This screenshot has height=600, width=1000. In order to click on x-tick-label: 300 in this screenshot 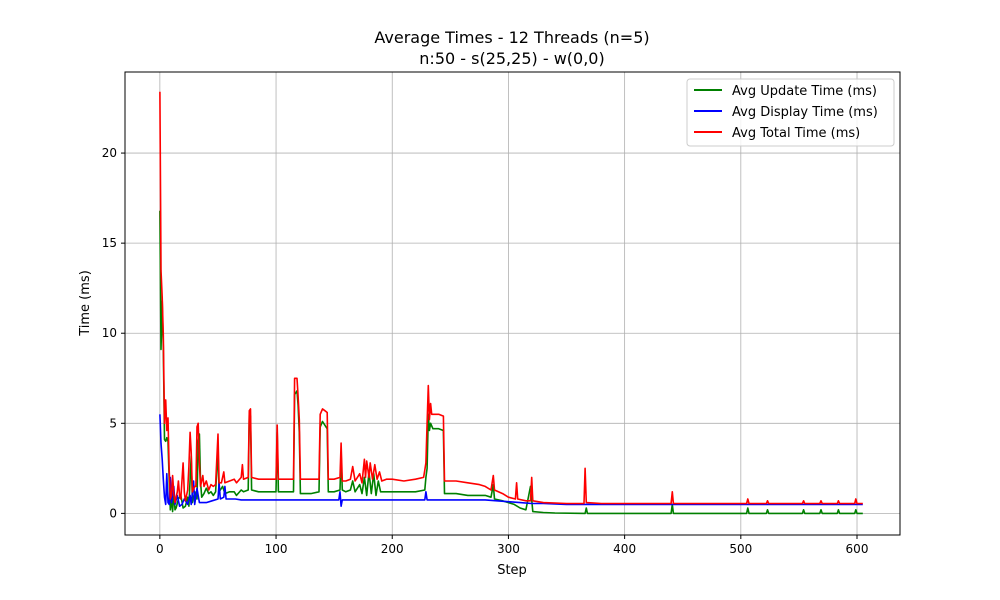, I will do `click(508, 549)`.